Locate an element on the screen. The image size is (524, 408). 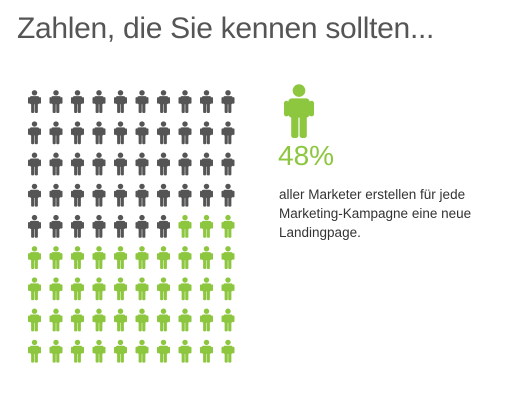
stat-percentage: 48% is located at coordinates (306, 155).